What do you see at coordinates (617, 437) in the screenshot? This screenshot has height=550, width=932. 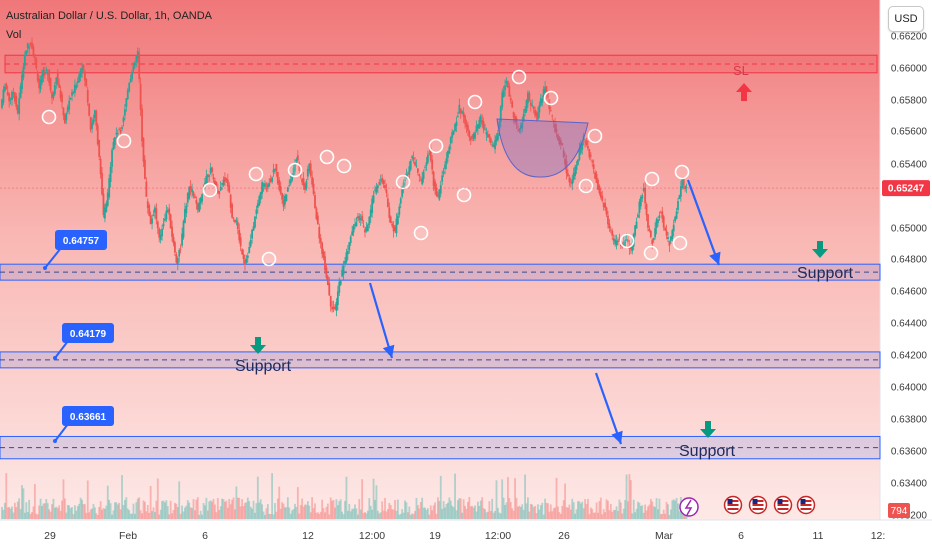 I see `trend-arrowhead` at bounding box center [617, 437].